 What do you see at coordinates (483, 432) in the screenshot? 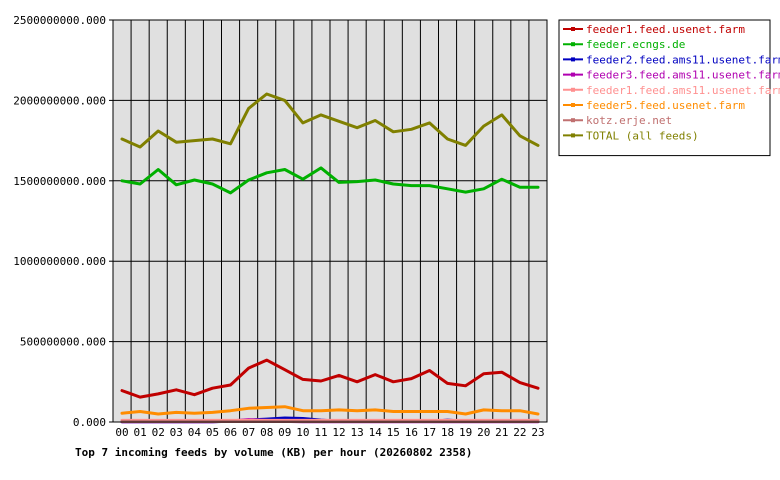
I see `x-tick-label: 20` at bounding box center [483, 432].